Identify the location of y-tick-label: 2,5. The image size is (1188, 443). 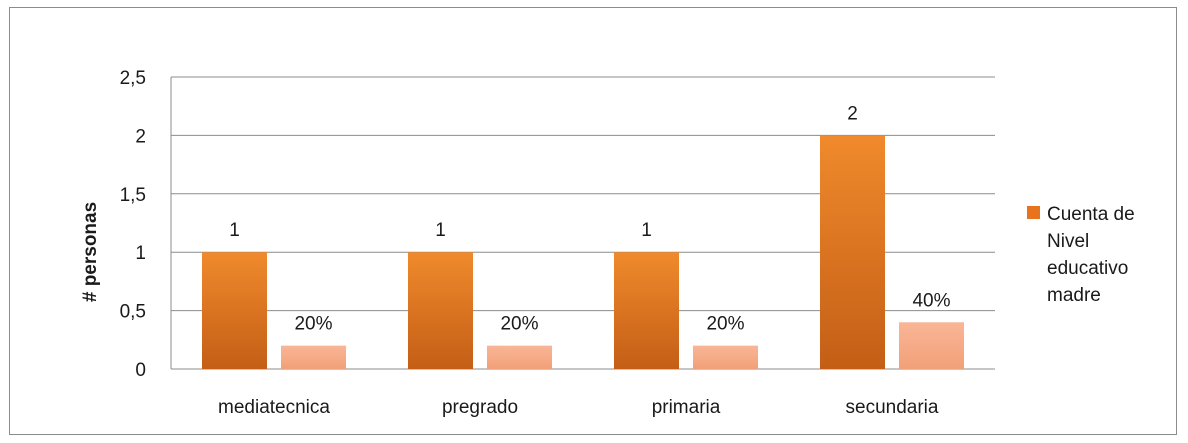
(133, 78).